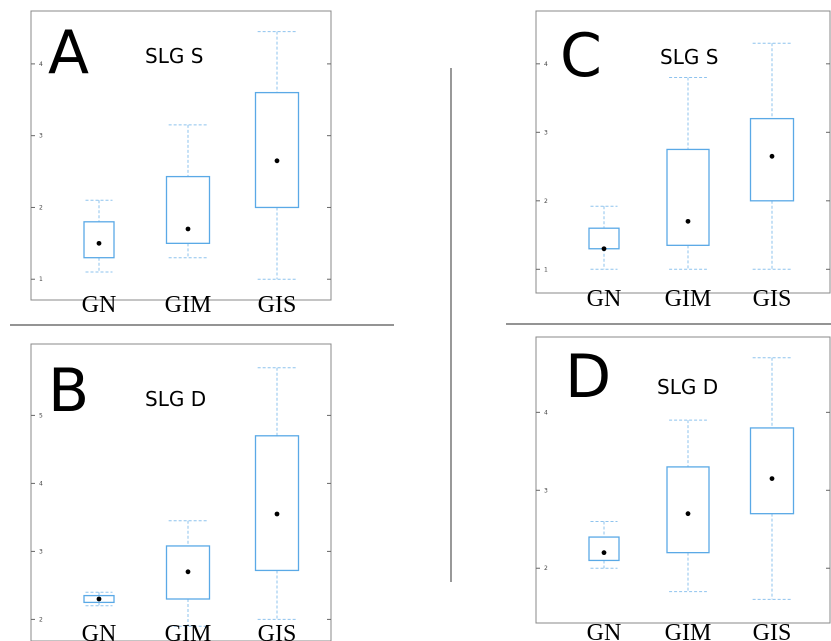 This screenshot has width=831, height=641. What do you see at coordinates (581, 56) in the screenshot?
I see `panel-letter: C` at bounding box center [581, 56].